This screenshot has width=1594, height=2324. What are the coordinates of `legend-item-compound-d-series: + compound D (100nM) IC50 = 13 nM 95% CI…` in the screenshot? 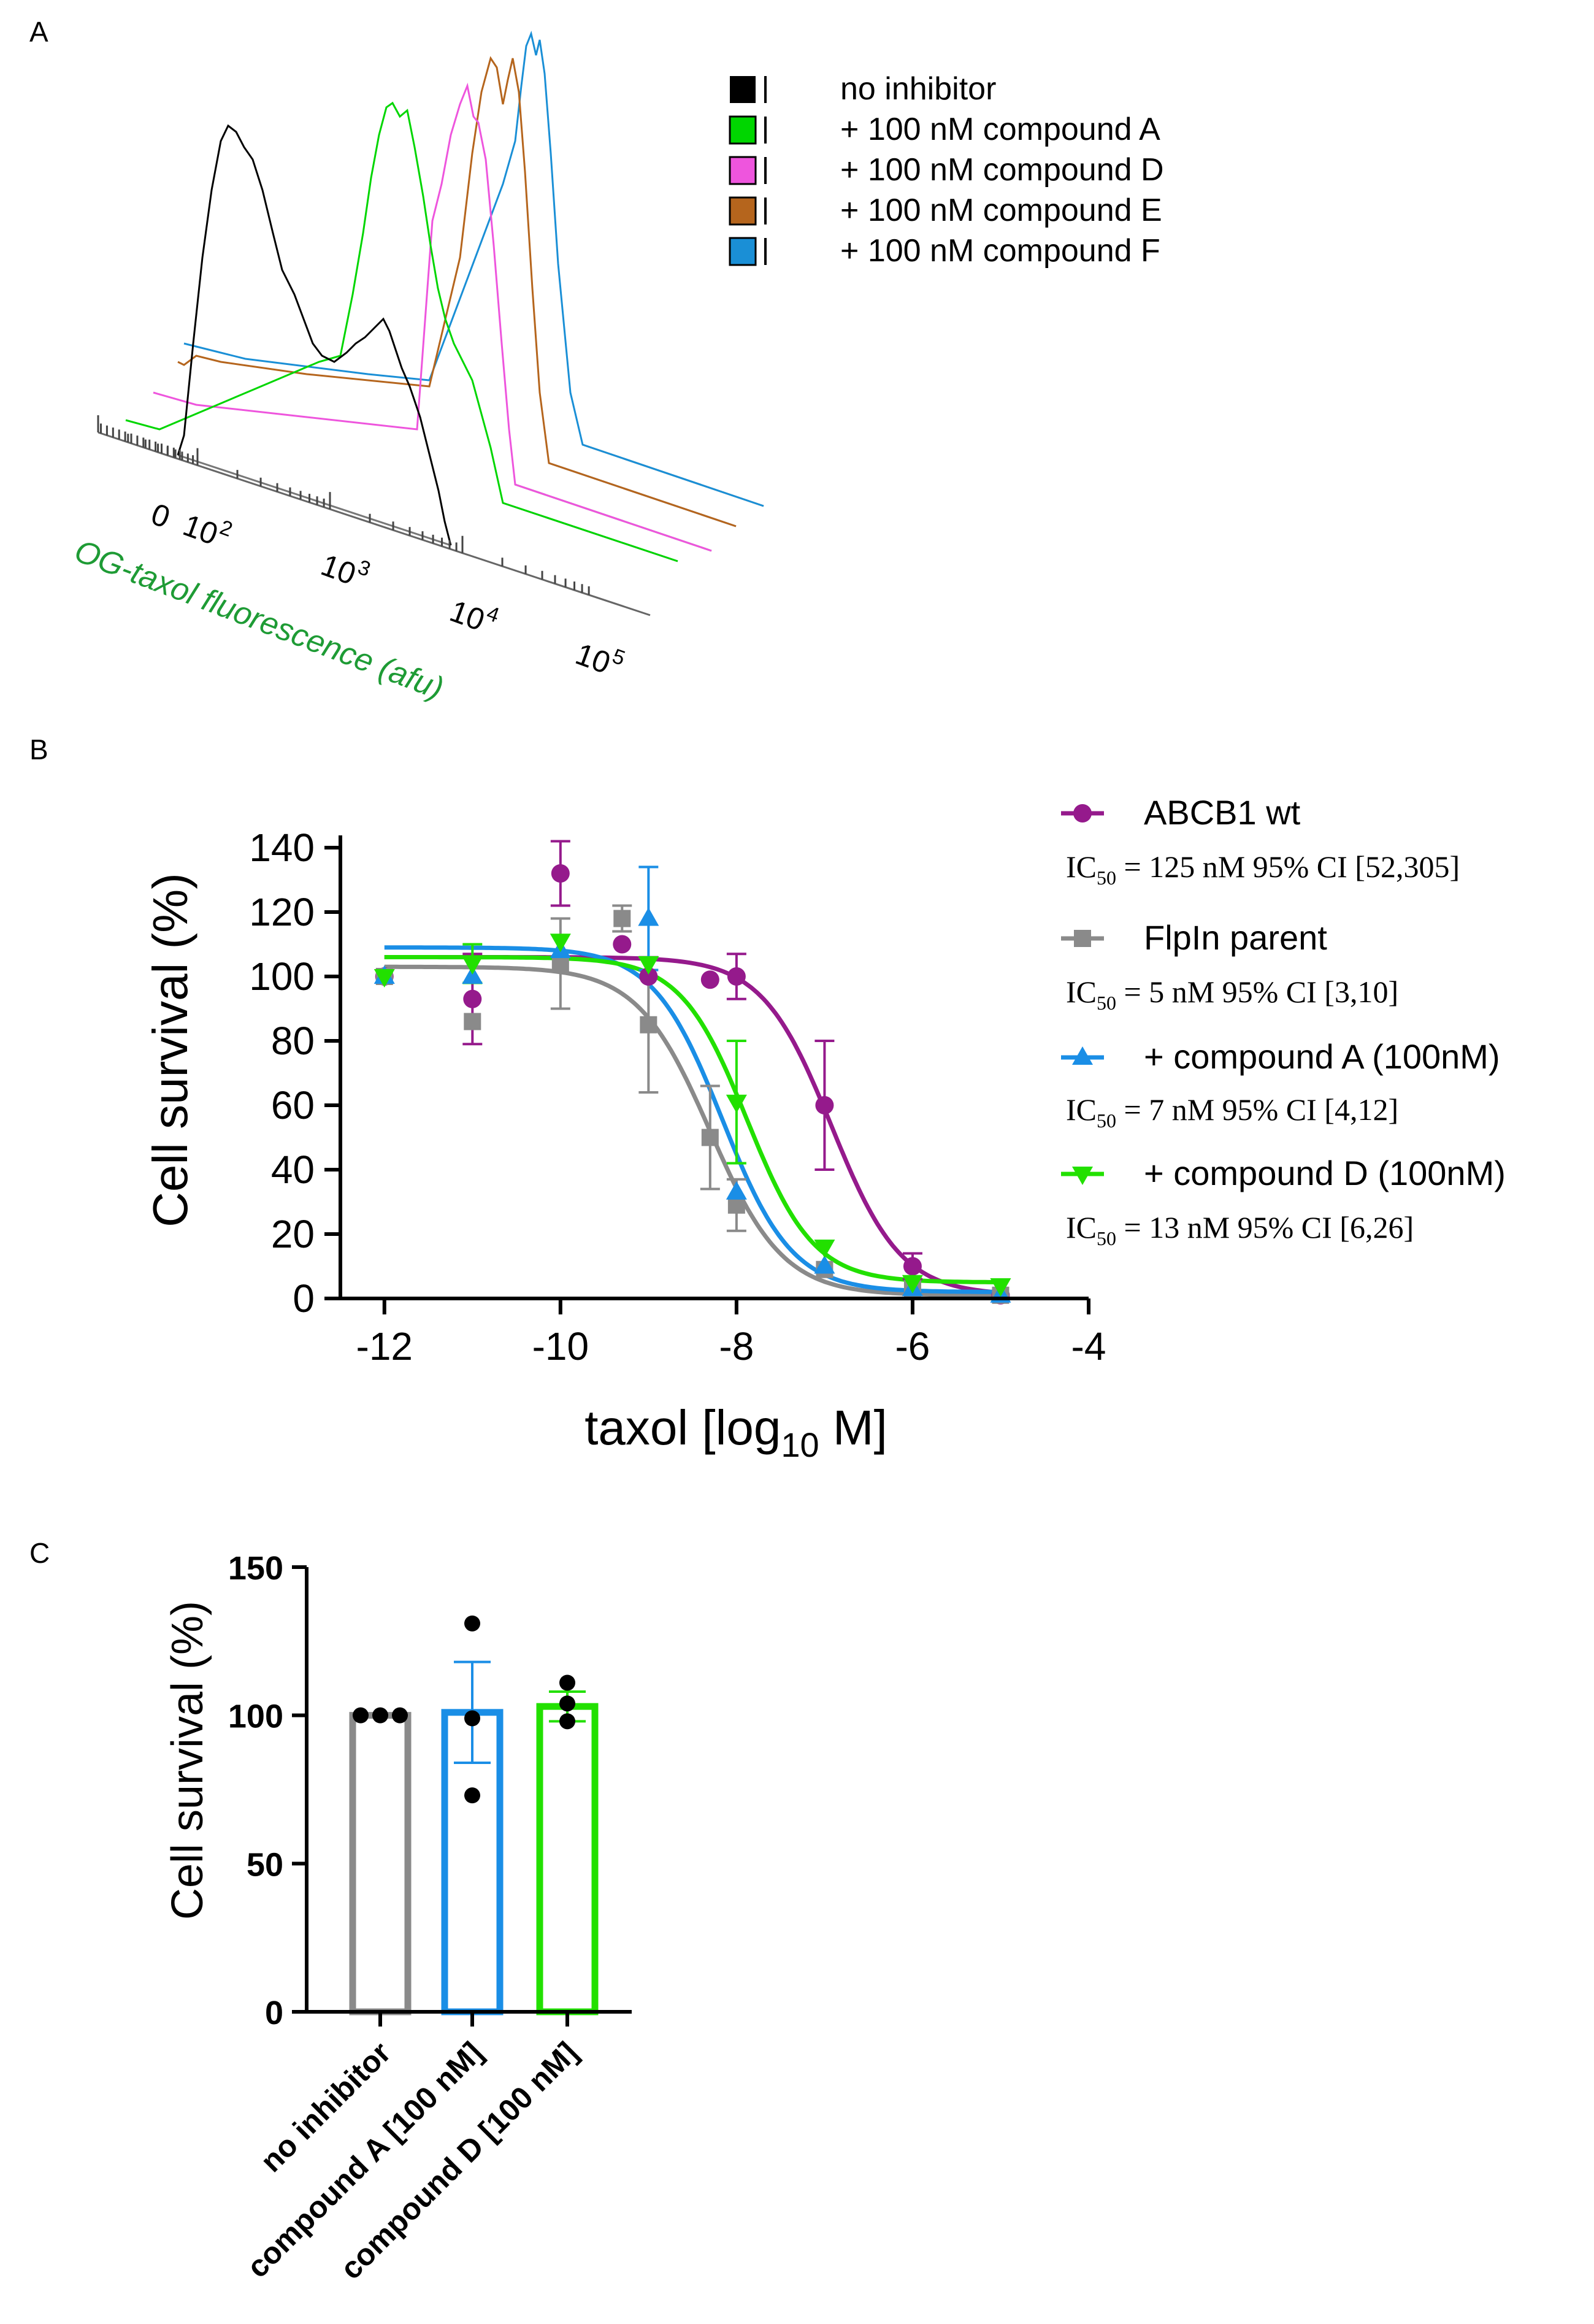 It's located at (1283, 1202).